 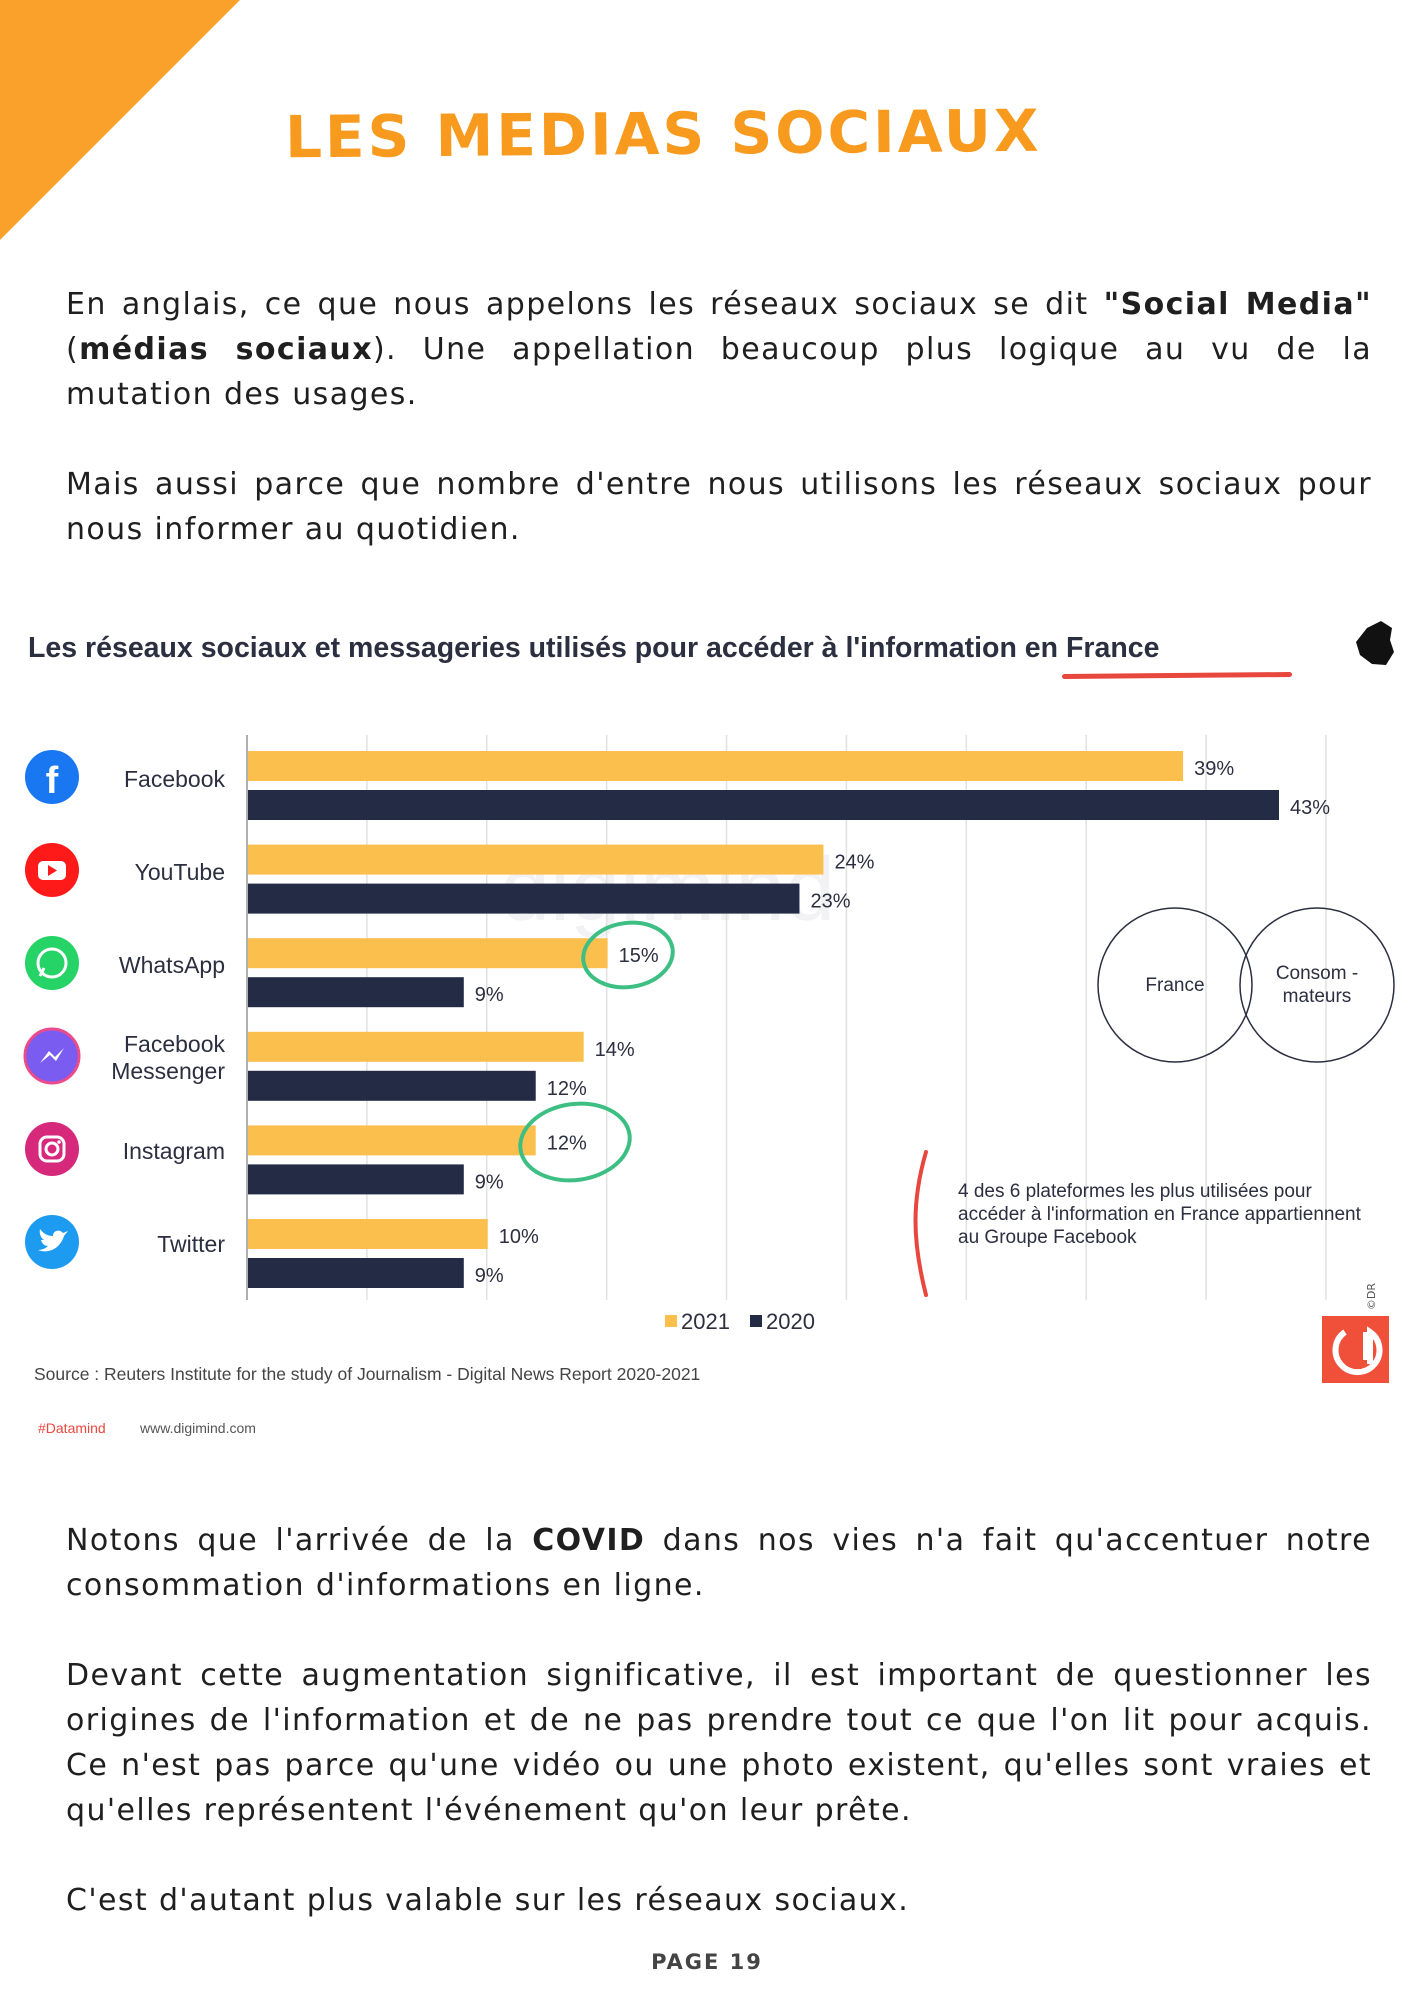 I want to click on twitter-icon, so click(x=52, y=1242).